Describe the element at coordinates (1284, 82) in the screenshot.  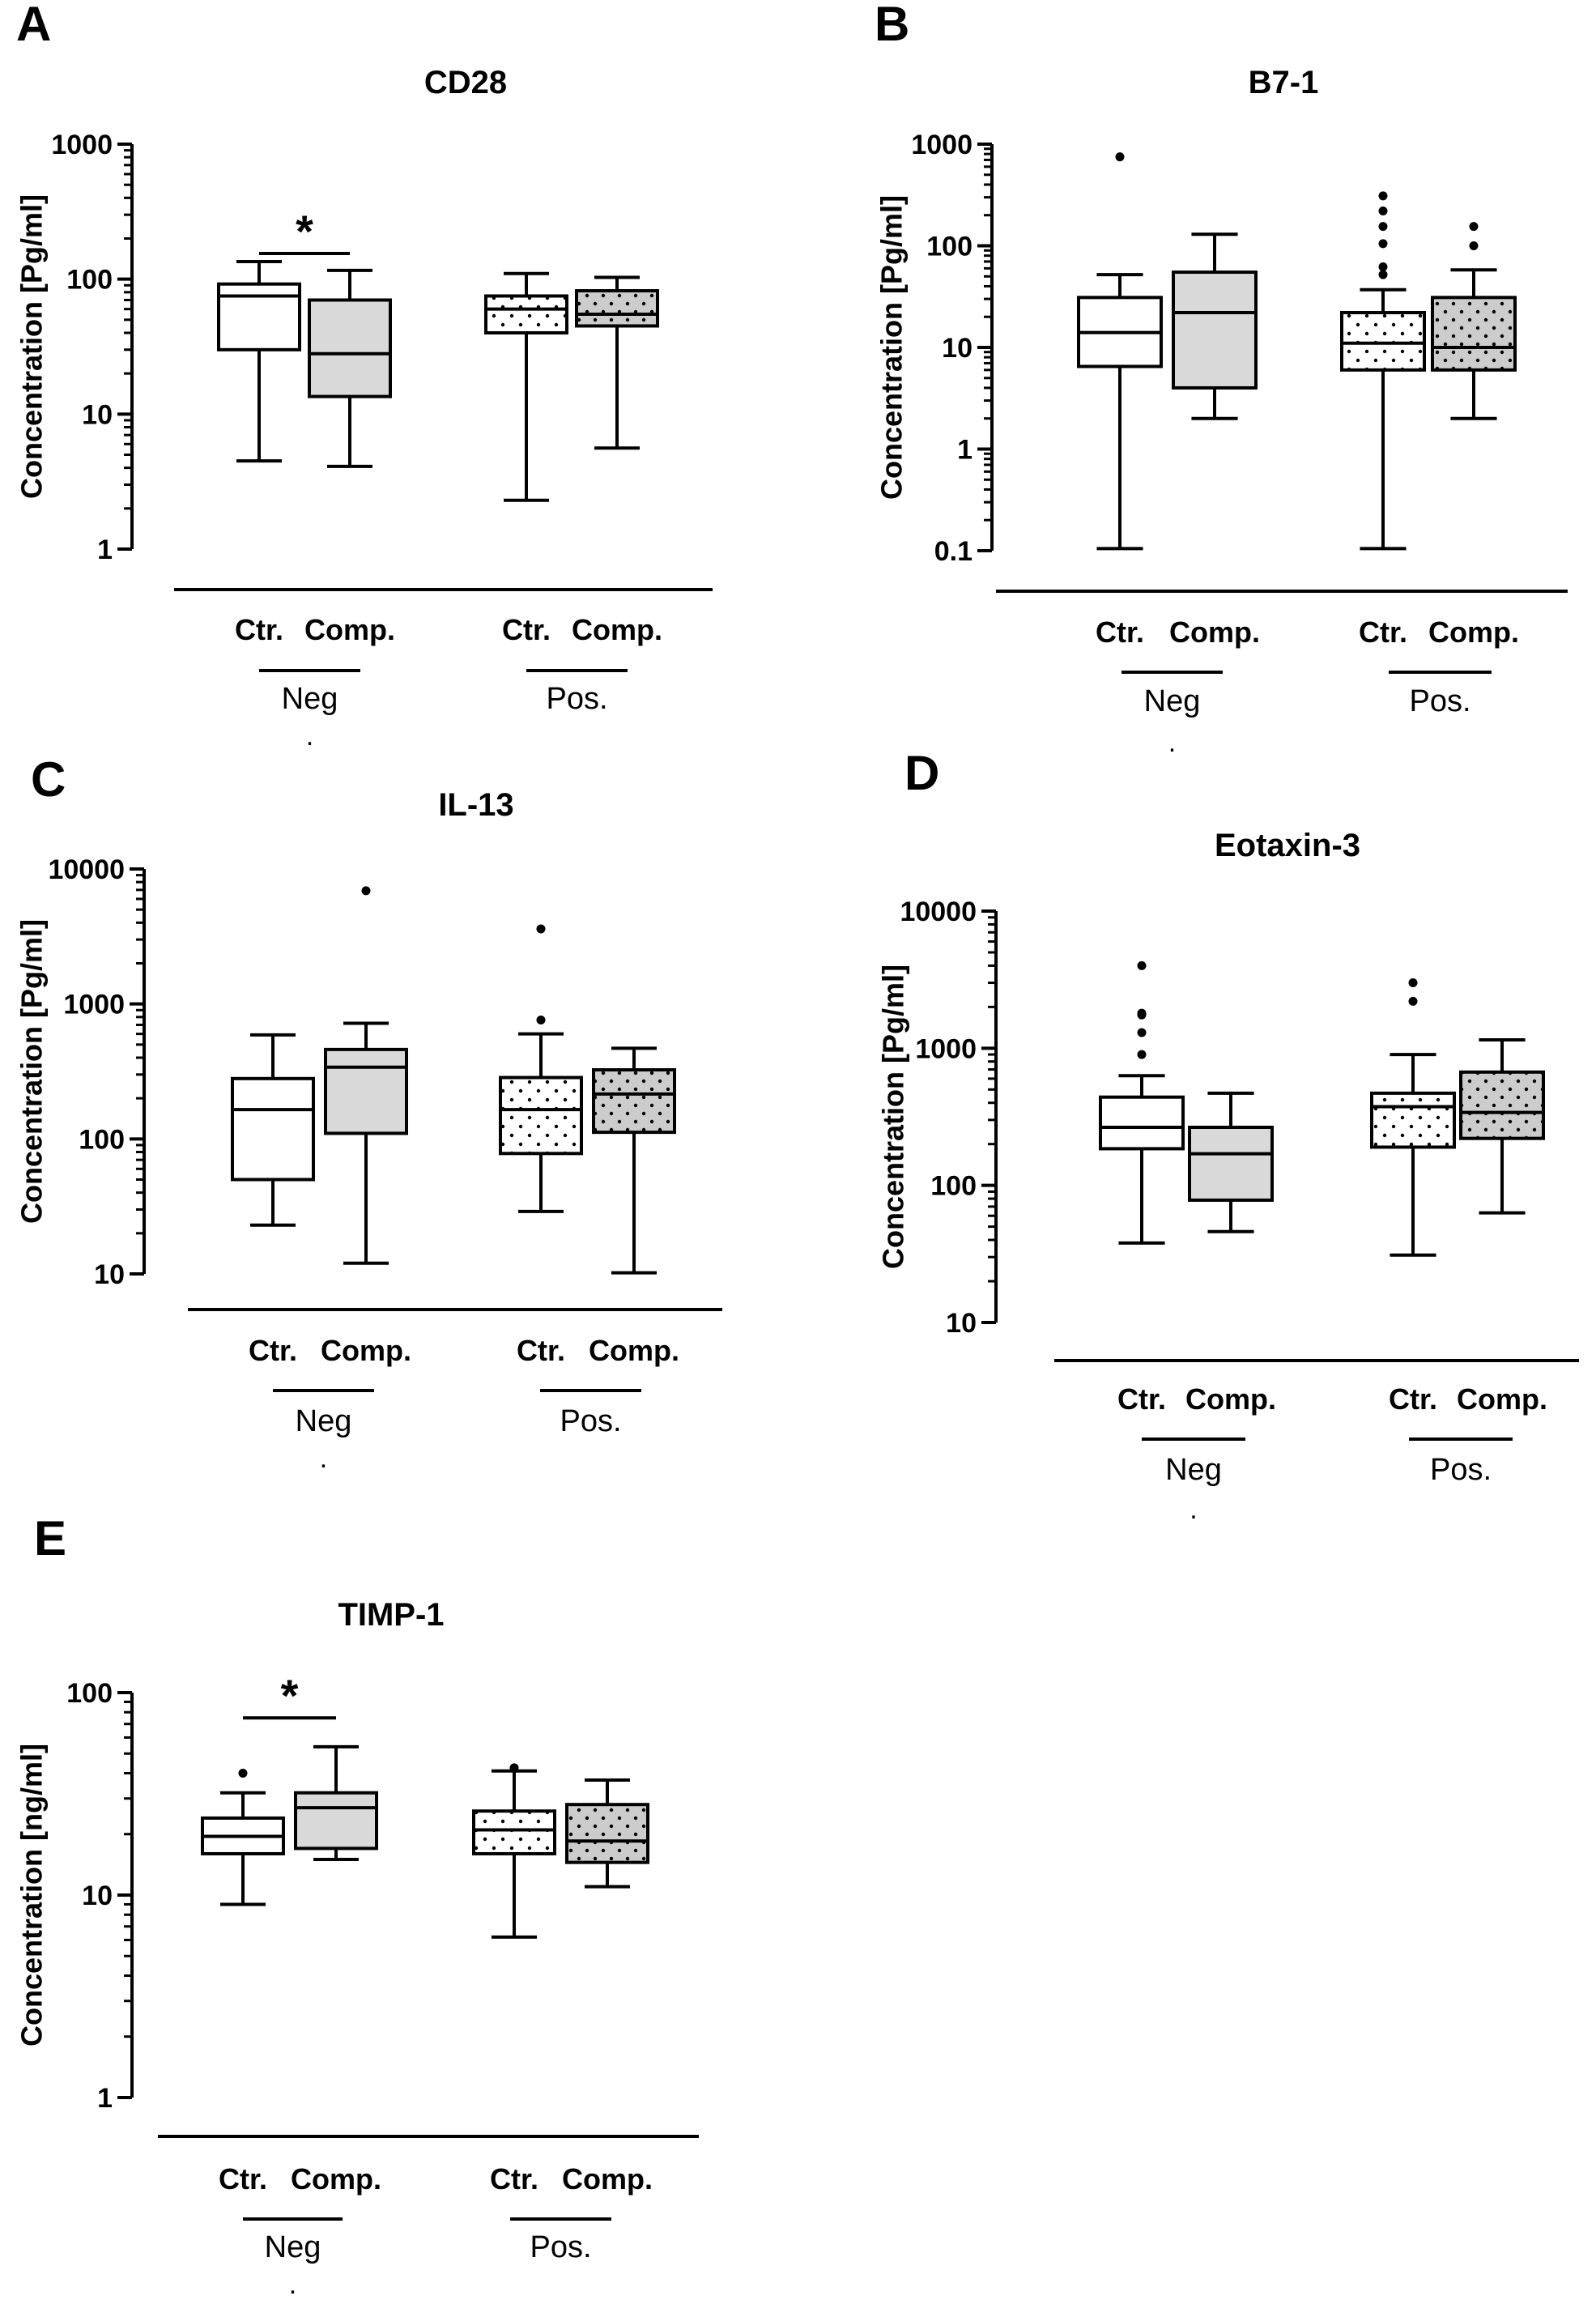
I see `chart-title: B7-1` at that location.